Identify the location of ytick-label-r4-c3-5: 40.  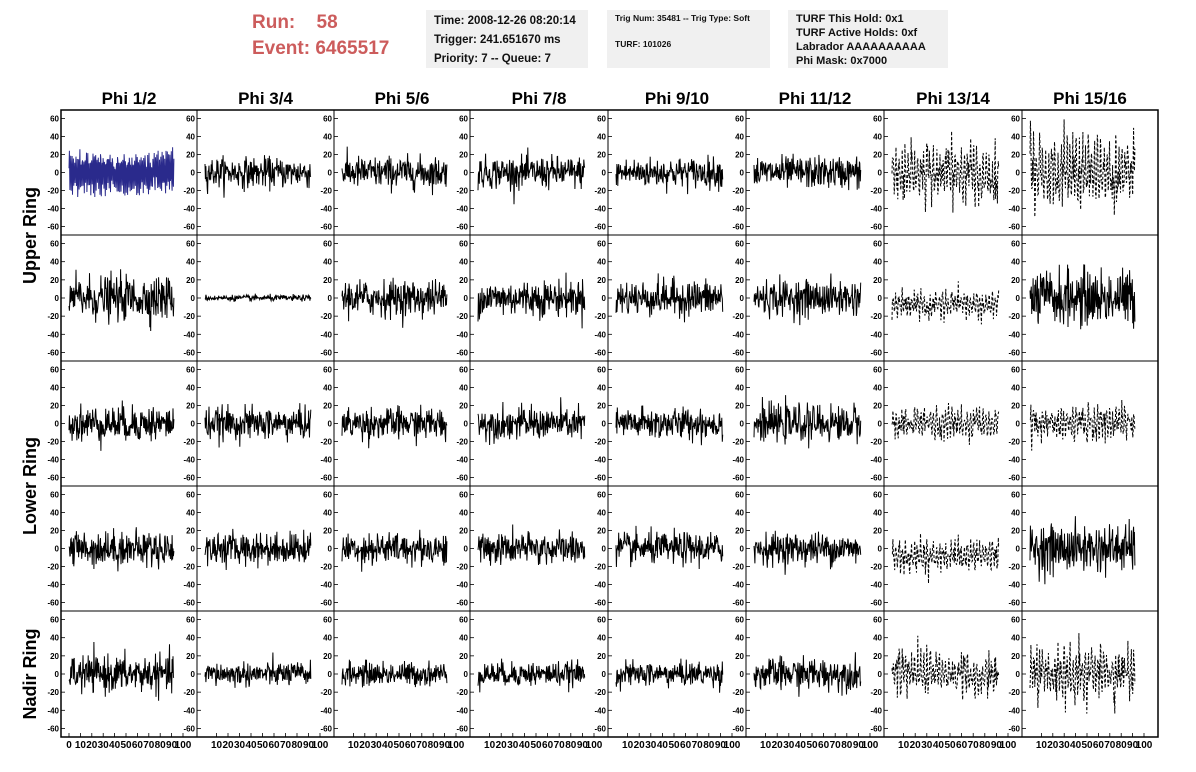
(463, 638).